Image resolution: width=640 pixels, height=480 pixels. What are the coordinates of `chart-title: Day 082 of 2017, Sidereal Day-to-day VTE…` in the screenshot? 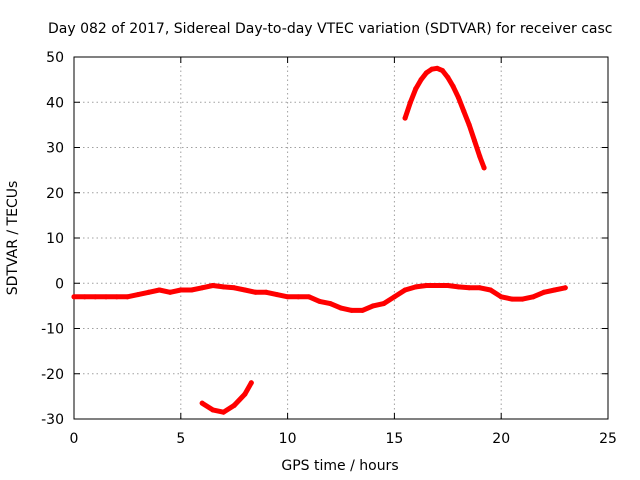 It's located at (330, 29).